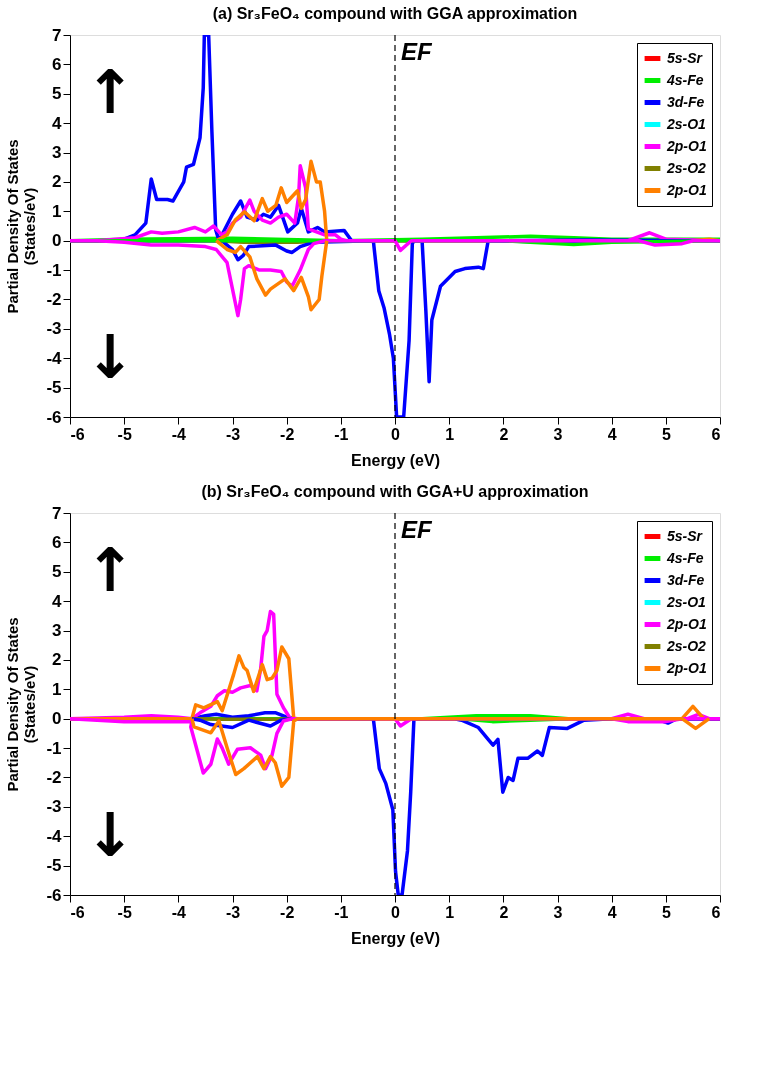 This screenshot has height=1076, width=776. I want to click on chart-title: (b) Sr₃FeO₄ compound with GGA+U approximation, so click(395, 491).